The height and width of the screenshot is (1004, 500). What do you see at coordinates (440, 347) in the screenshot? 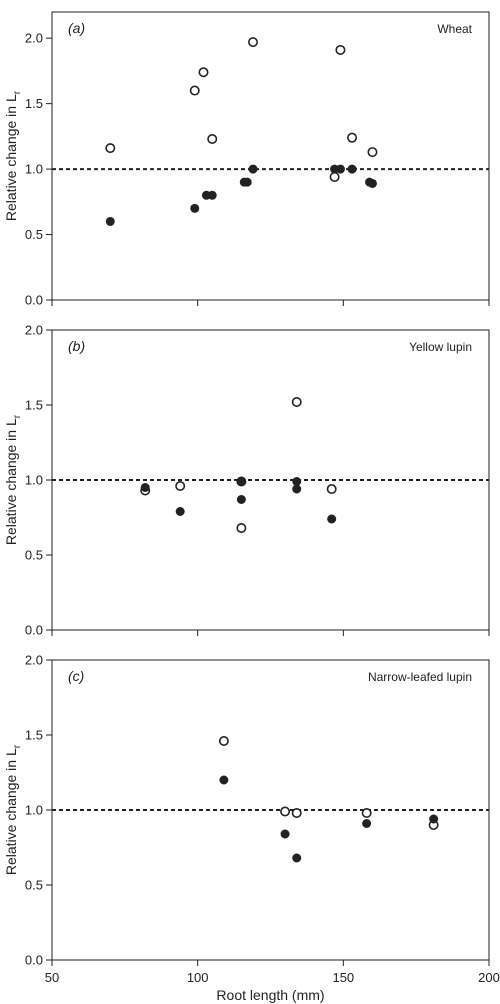
I see `panel-title: Yellow lupin` at bounding box center [440, 347].